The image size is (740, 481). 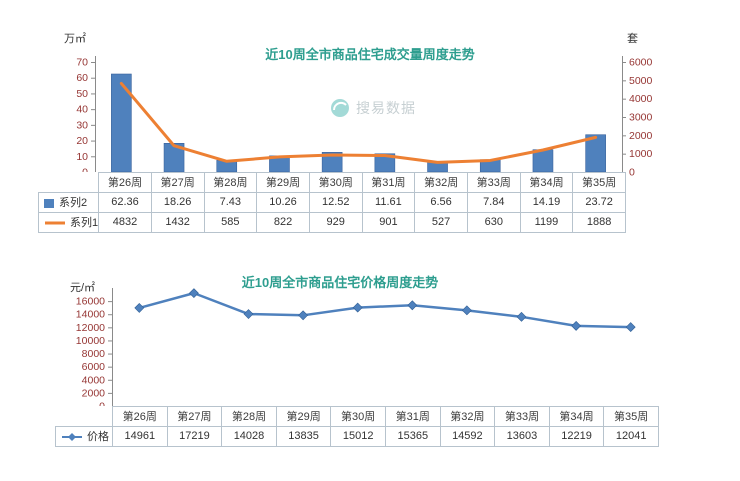 What do you see at coordinates (441, 202) in the screenshot?
I see `series-value-cell: 6.56` at bounding box center [441, 202].